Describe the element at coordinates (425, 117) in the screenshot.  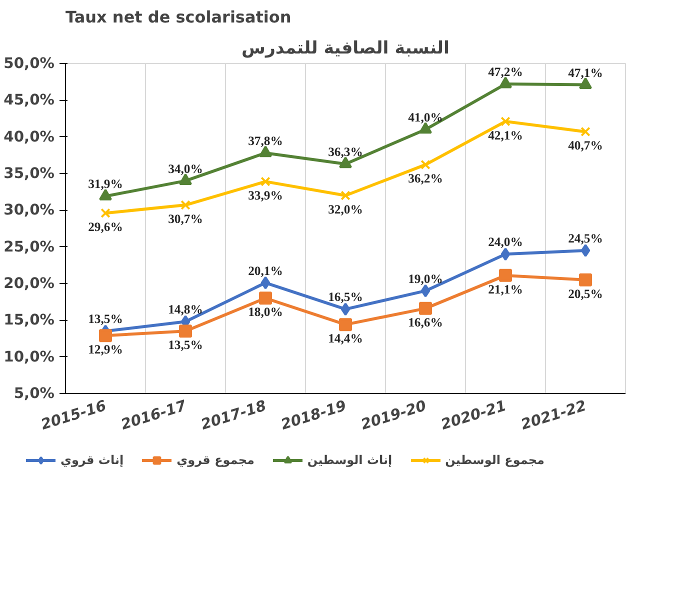
I see `data-label: 41,0%` at that location.